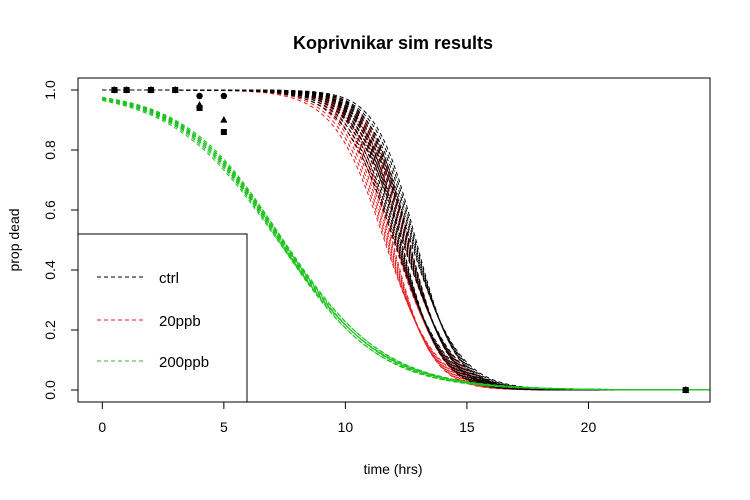 The height and width of the screenshot is (500, 750). I want to click on x-axis-label: time (hrs), so click(392, 469).